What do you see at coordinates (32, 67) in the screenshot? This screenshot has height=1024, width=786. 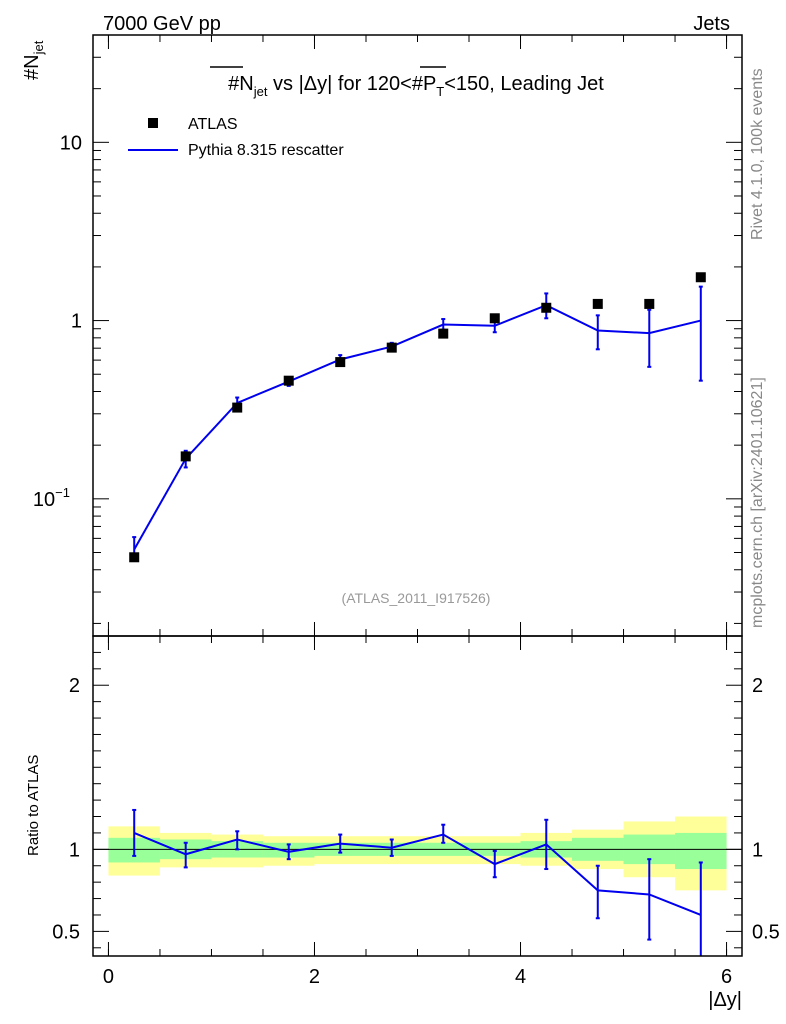 I see `main-ylabel-text: #N` at bounding box center [32, 67].